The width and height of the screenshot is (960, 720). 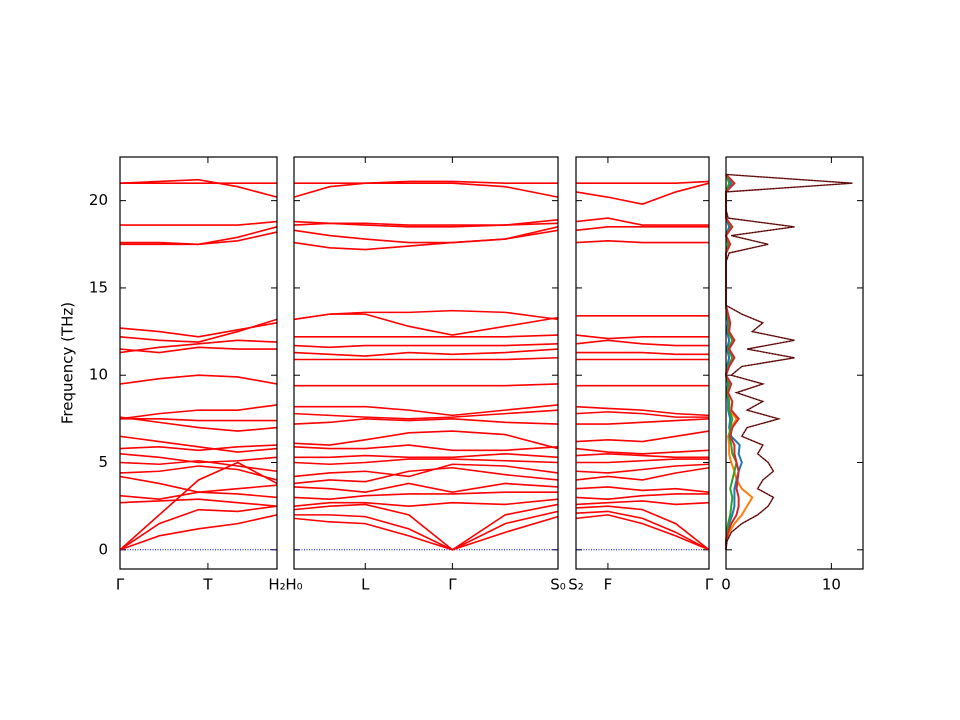 I want to click on y-tick-label: 20, so click(x=98, y=200).